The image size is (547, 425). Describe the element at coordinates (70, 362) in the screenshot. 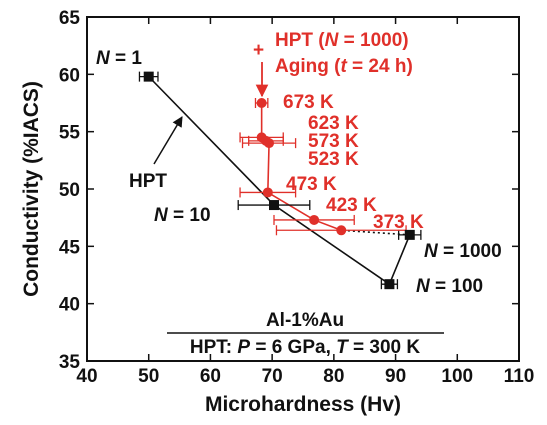

I see `y-tick-label: 35` at that location.